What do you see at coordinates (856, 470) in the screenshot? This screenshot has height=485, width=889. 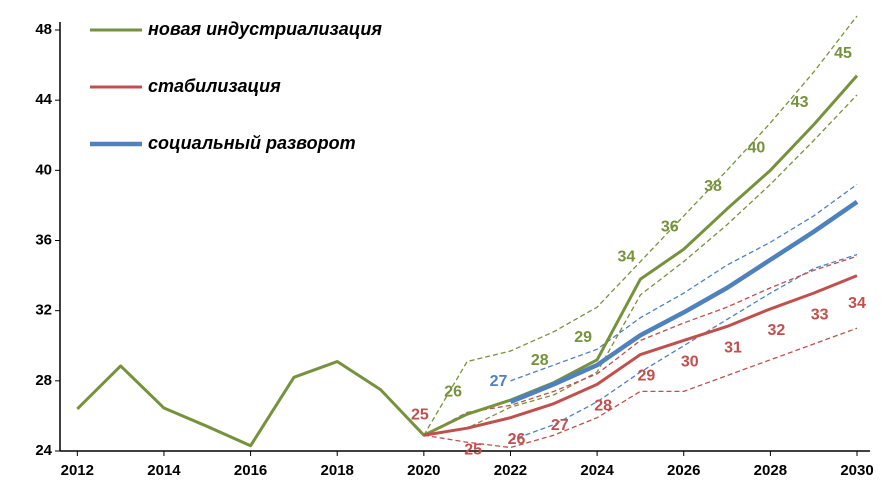 I see `x-tick-label: 2030` at bounding box center [856, 470].